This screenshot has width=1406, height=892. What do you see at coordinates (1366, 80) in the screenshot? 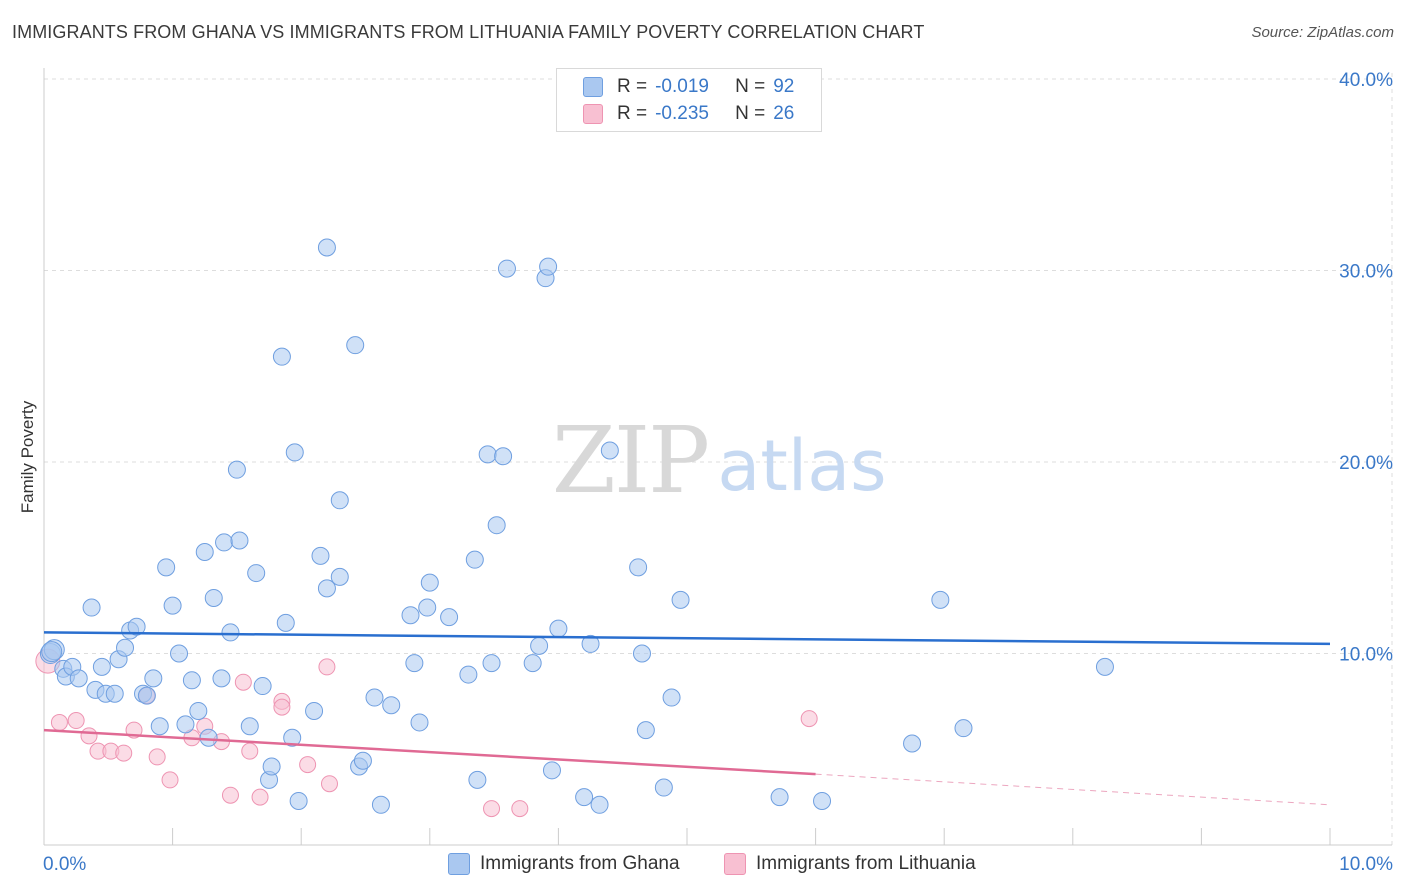
I see `y-tick-label: 40.0%` at bounding box center [1366, 80].